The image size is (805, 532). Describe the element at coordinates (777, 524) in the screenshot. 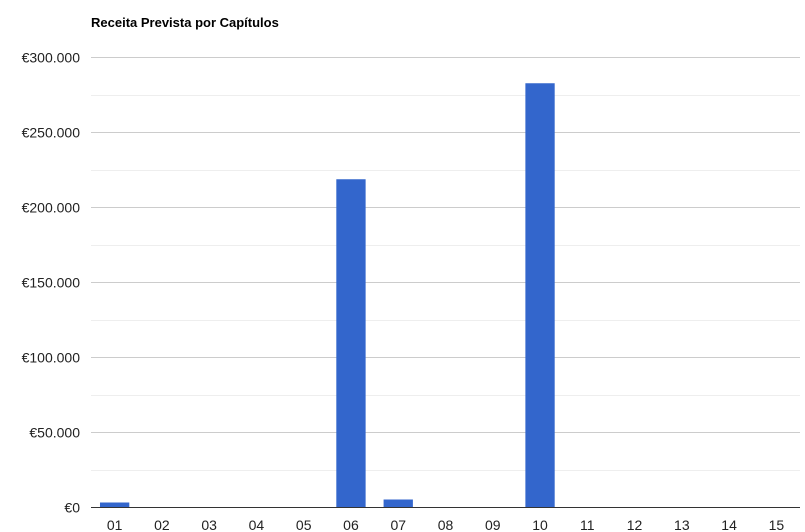

I see `x-tick-label: 15` at that location.